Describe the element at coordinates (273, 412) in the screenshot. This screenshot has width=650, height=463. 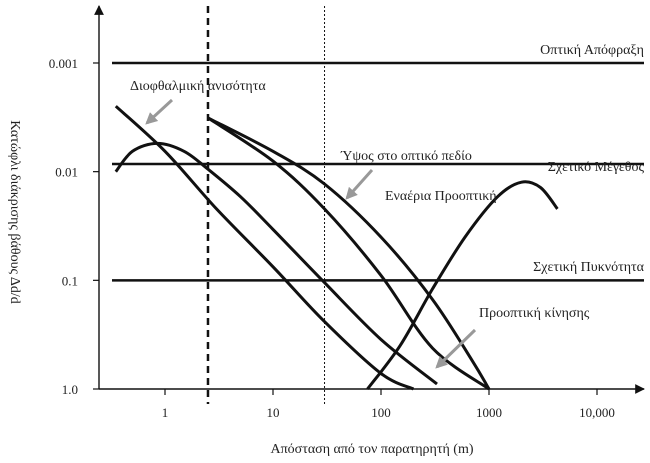
I see `x-tick-label: 10` at that location.